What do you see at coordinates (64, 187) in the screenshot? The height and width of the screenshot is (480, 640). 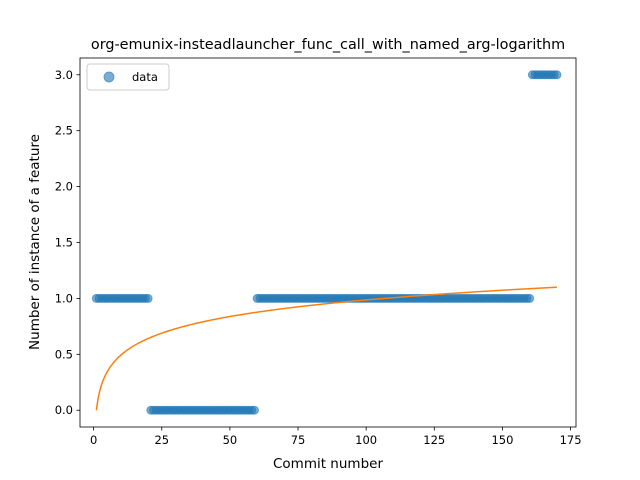 I see `y-tick-label: 2.0` at bounding box center [64, 187].